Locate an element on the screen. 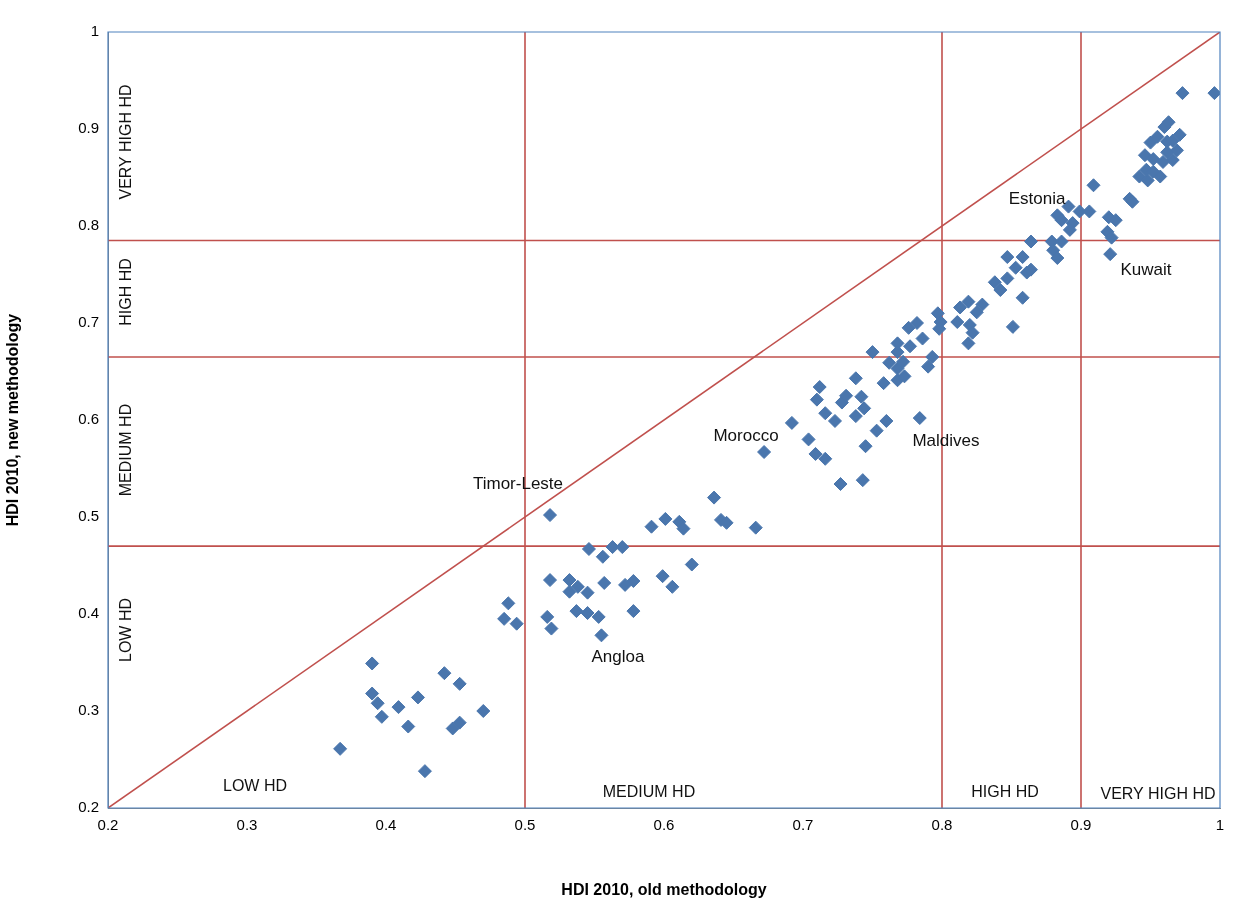 This screenshot has width=1248, height=904. y-tick-label: 0.3 is located at coordinates (88, 710).